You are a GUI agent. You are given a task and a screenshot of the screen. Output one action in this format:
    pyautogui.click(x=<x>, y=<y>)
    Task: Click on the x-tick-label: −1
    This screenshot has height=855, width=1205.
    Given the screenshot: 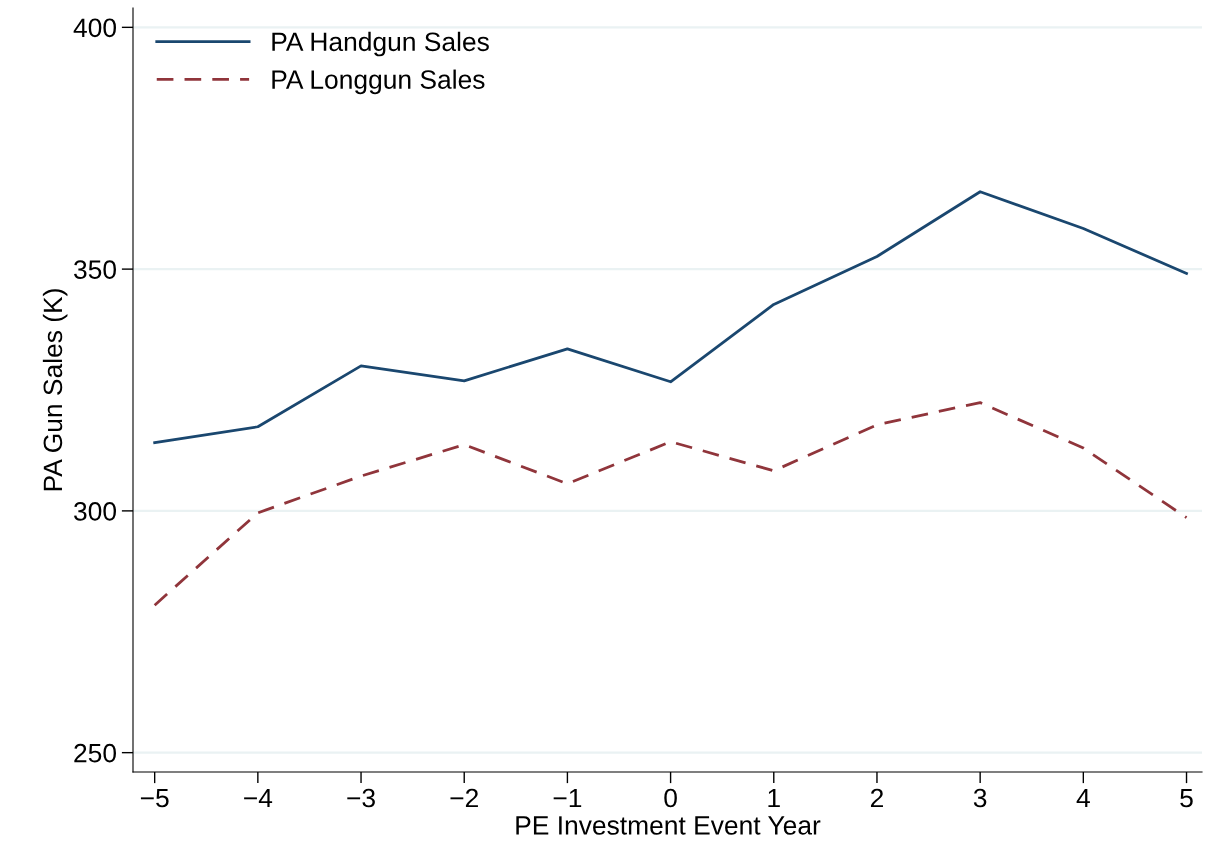 What is the action you would take?
    pyautogui.click(x=567, y=798)
    